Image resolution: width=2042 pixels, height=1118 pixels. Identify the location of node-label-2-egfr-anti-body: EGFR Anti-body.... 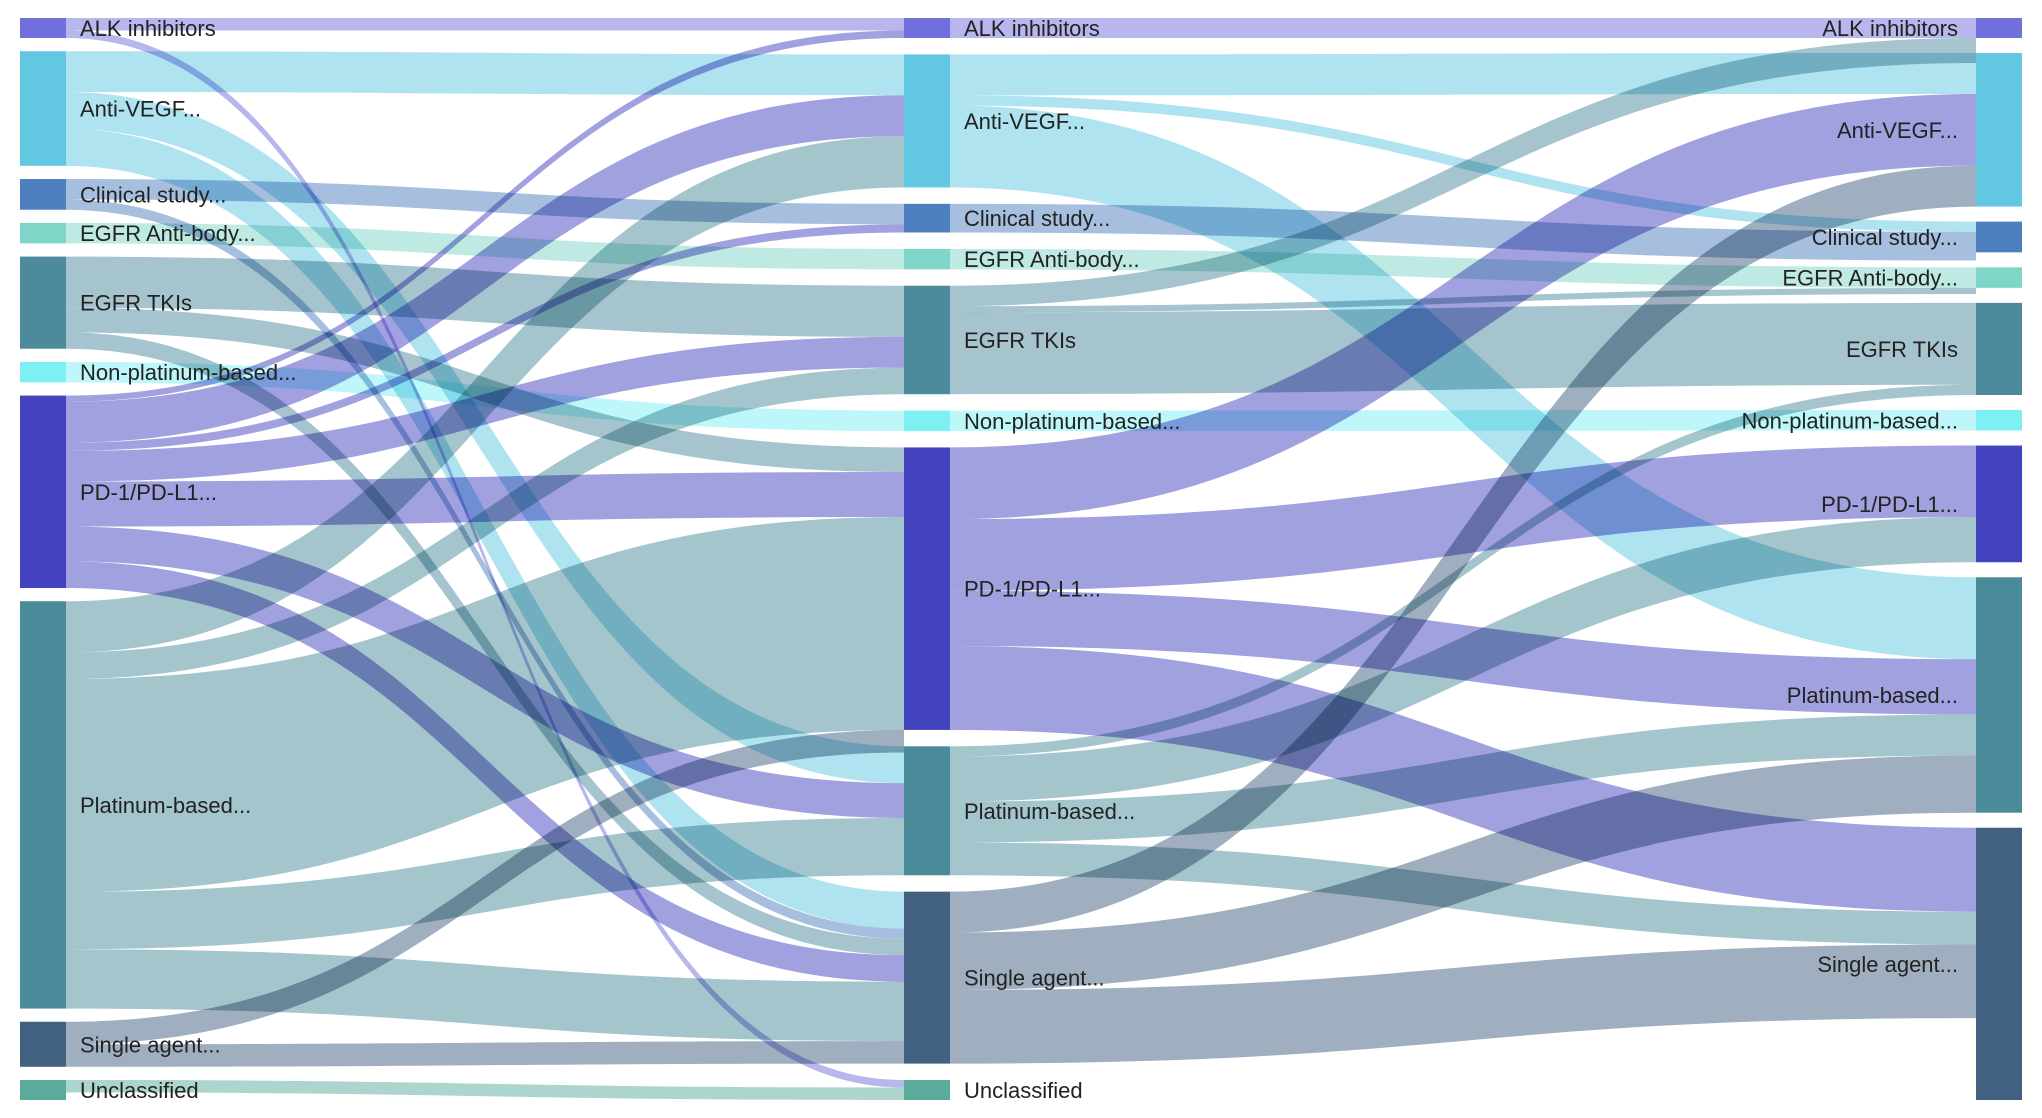
(1870, 278).